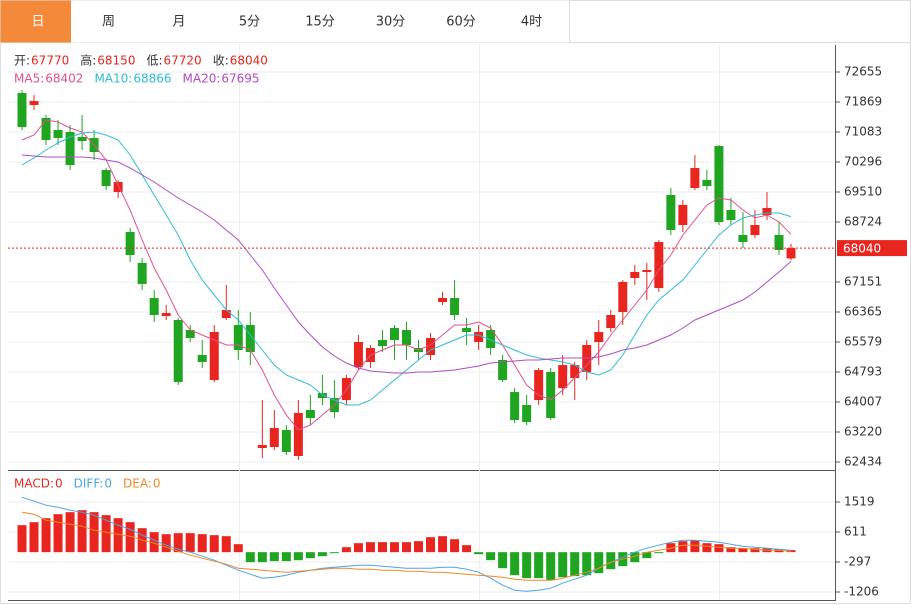  I want to click on tab-label: 30分, so click(391, 22).